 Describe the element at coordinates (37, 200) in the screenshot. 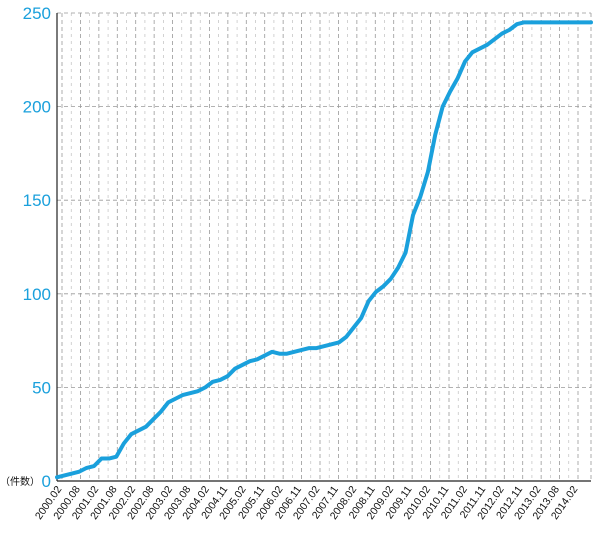

I see `y-tick-label: 150` at that location.